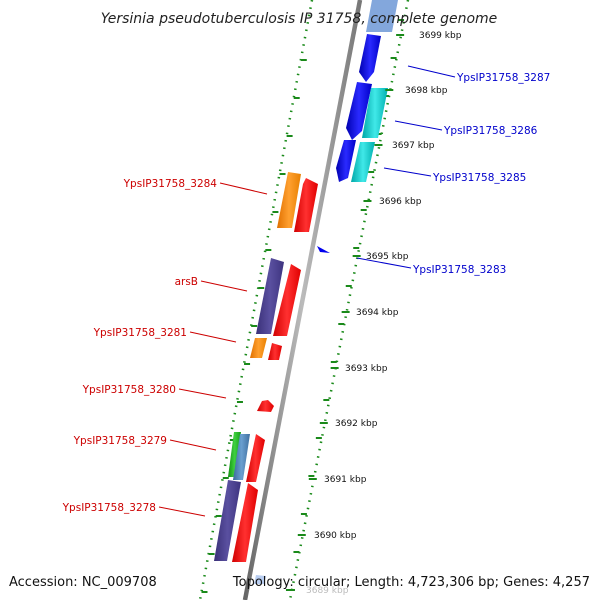  What do you see at coordinates (327, 591) in the screenshot?
I see `tick-label-3689: 3689 kbp` at bounding box center [327, 591].